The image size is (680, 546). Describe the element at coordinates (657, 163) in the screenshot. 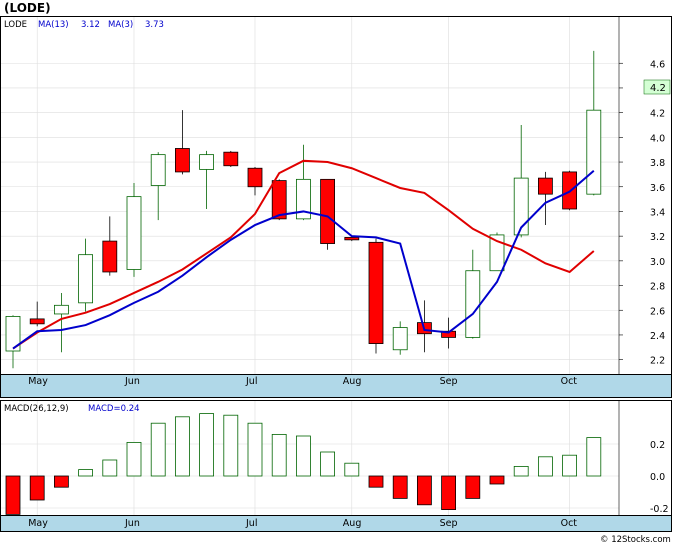

I see `price-tick-label: 3.8` at that location.